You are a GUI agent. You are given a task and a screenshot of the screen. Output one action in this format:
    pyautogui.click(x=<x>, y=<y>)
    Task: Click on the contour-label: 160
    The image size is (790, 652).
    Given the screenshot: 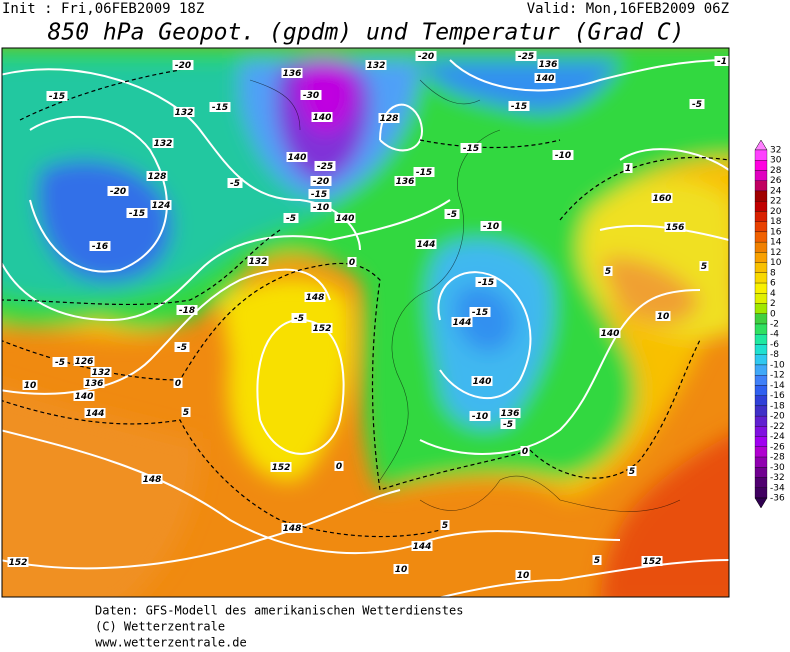 What is the action you would take?
    pyautogui.click(x=662, y=199)
    